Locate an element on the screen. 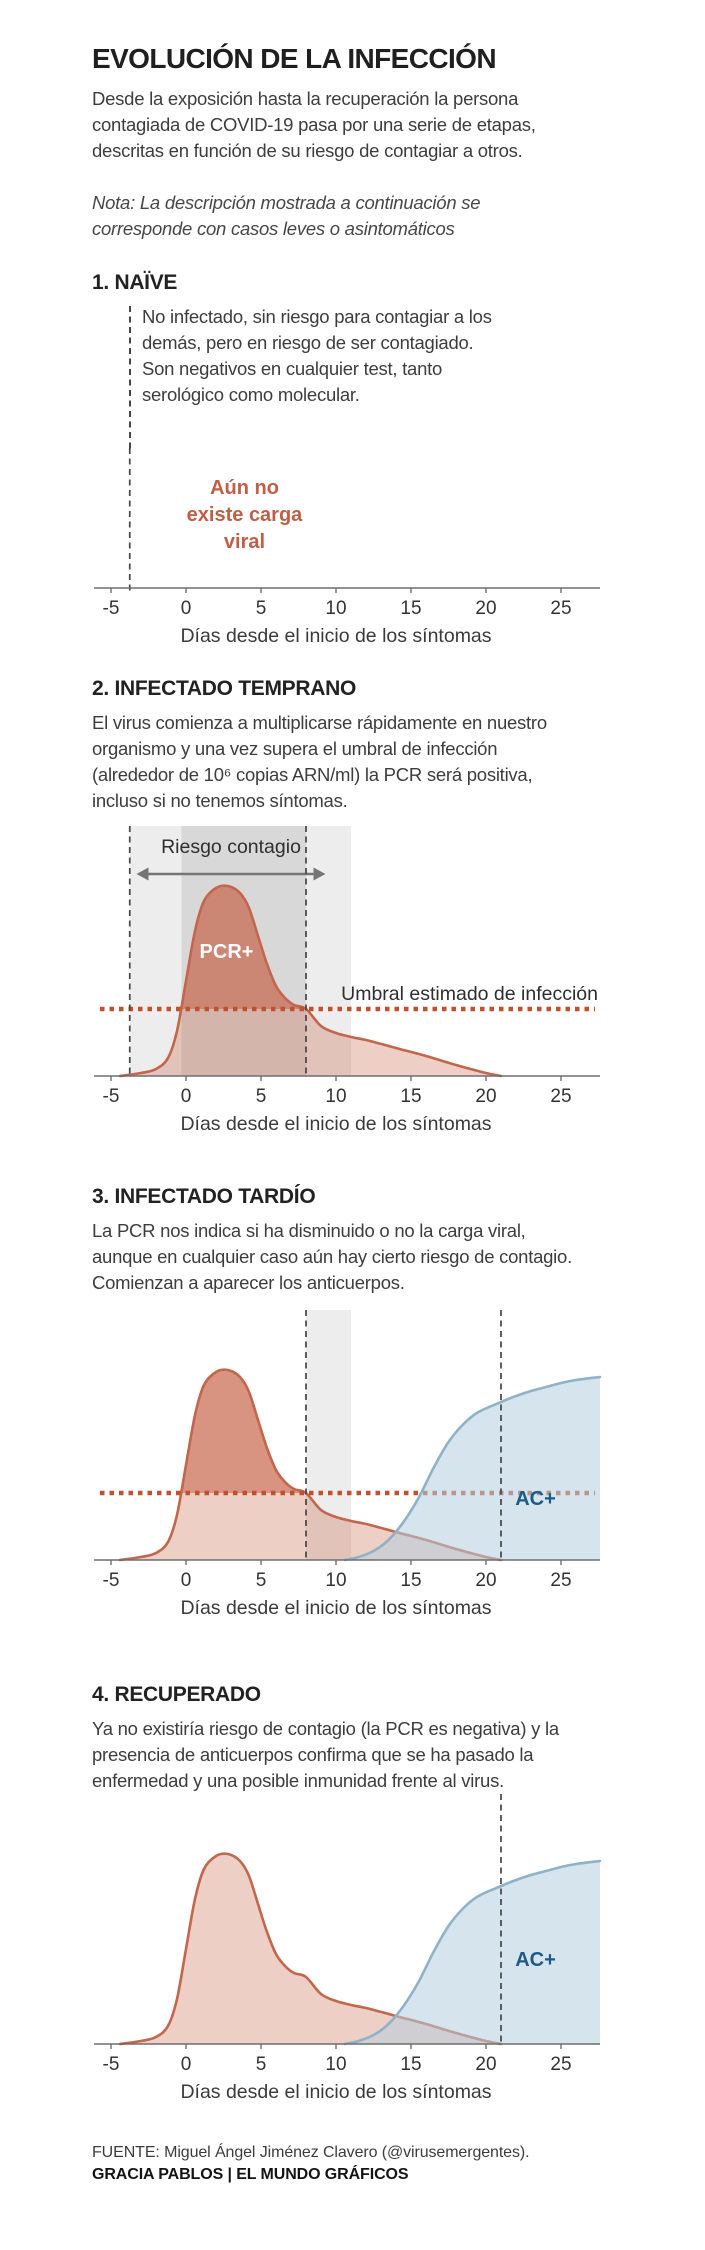  page-title: EVOLUCIÓN DE LA INFECCIÓN is located at coordinates (294, 58).